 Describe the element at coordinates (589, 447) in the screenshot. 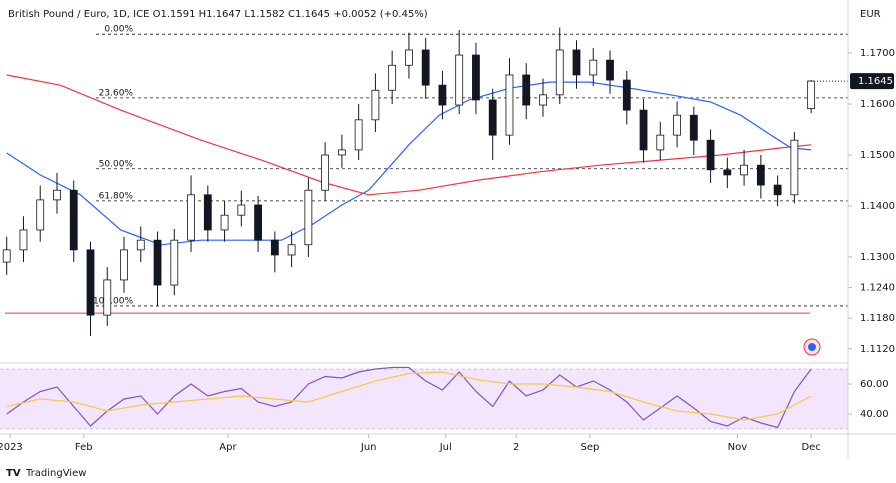

I see `x-tick-label: Sep` at that location.